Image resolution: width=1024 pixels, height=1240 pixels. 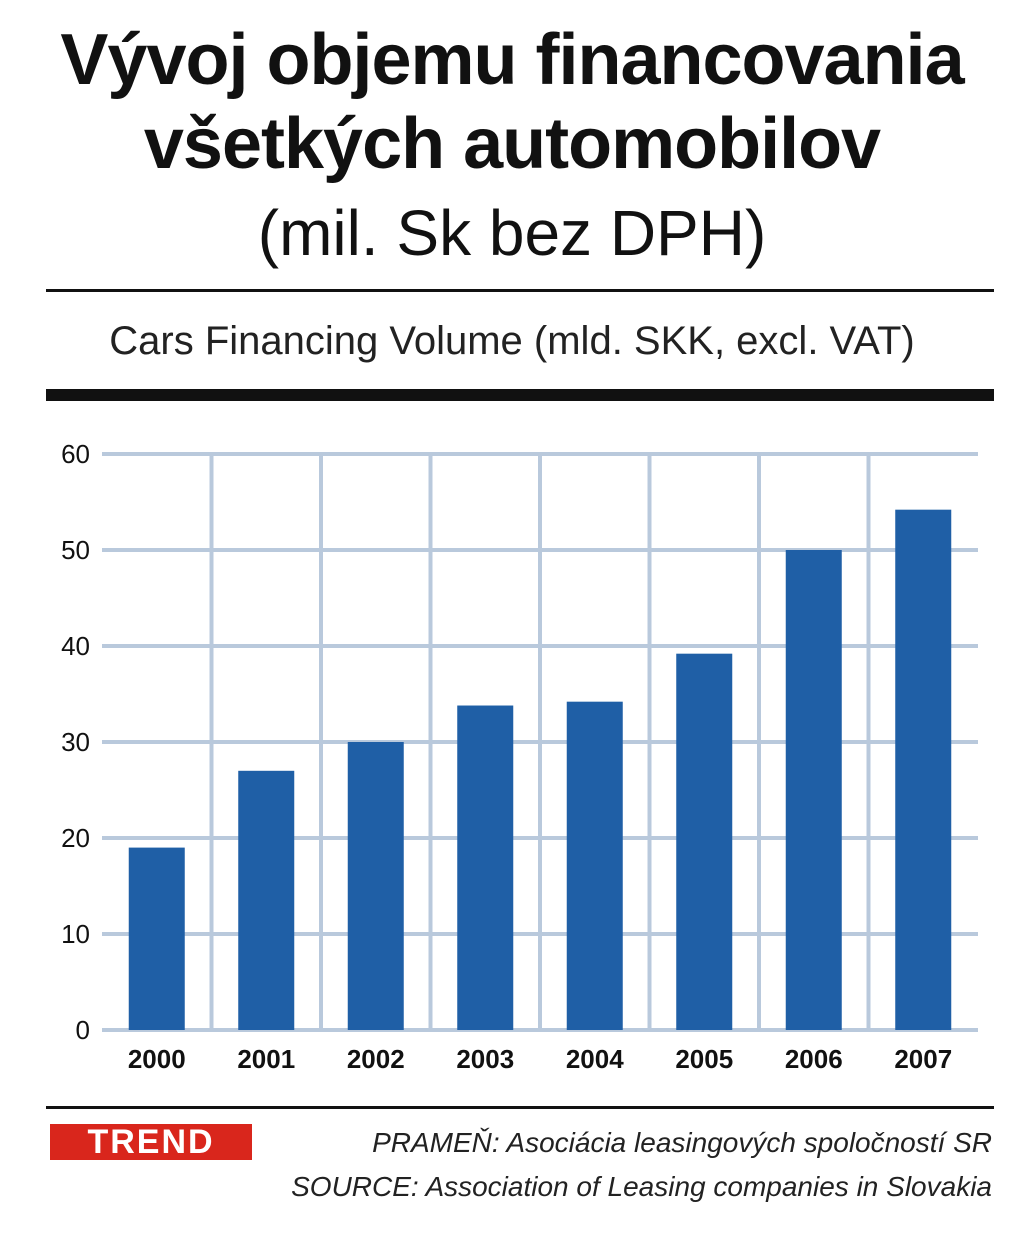 What do you see at coordinates (704, 841) in the screenshot?
I see `bar-2005` at bounding box center [704, 841].